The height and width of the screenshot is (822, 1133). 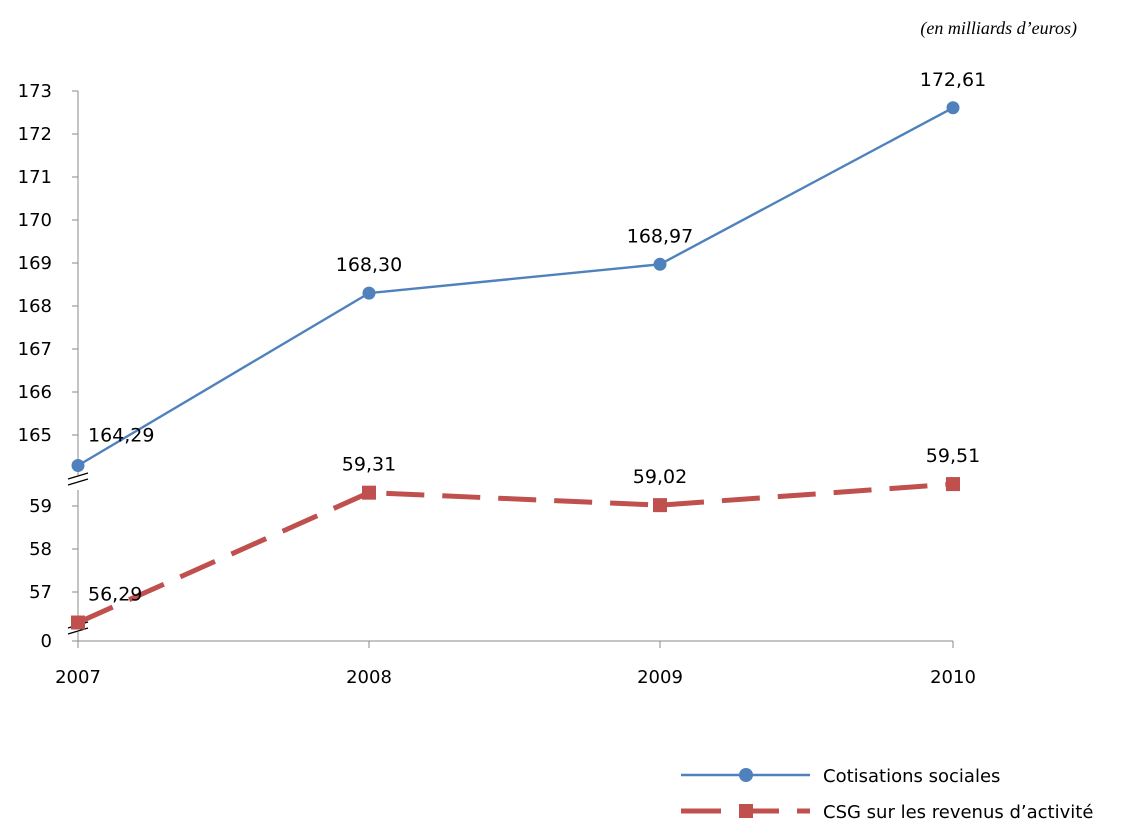 I want to click on data-label: 59,31, so click(x=369, y=465).